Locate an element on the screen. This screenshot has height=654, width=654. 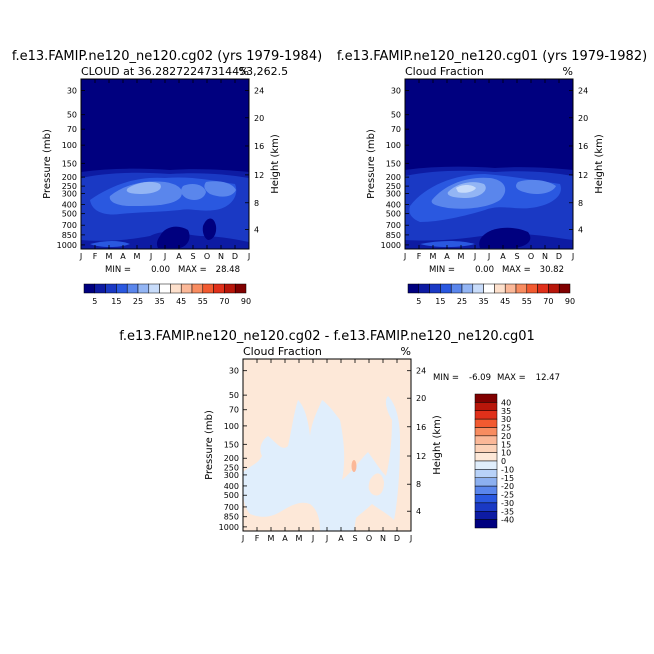
y-tick-label: 300 is located at coordinates (393, 194).